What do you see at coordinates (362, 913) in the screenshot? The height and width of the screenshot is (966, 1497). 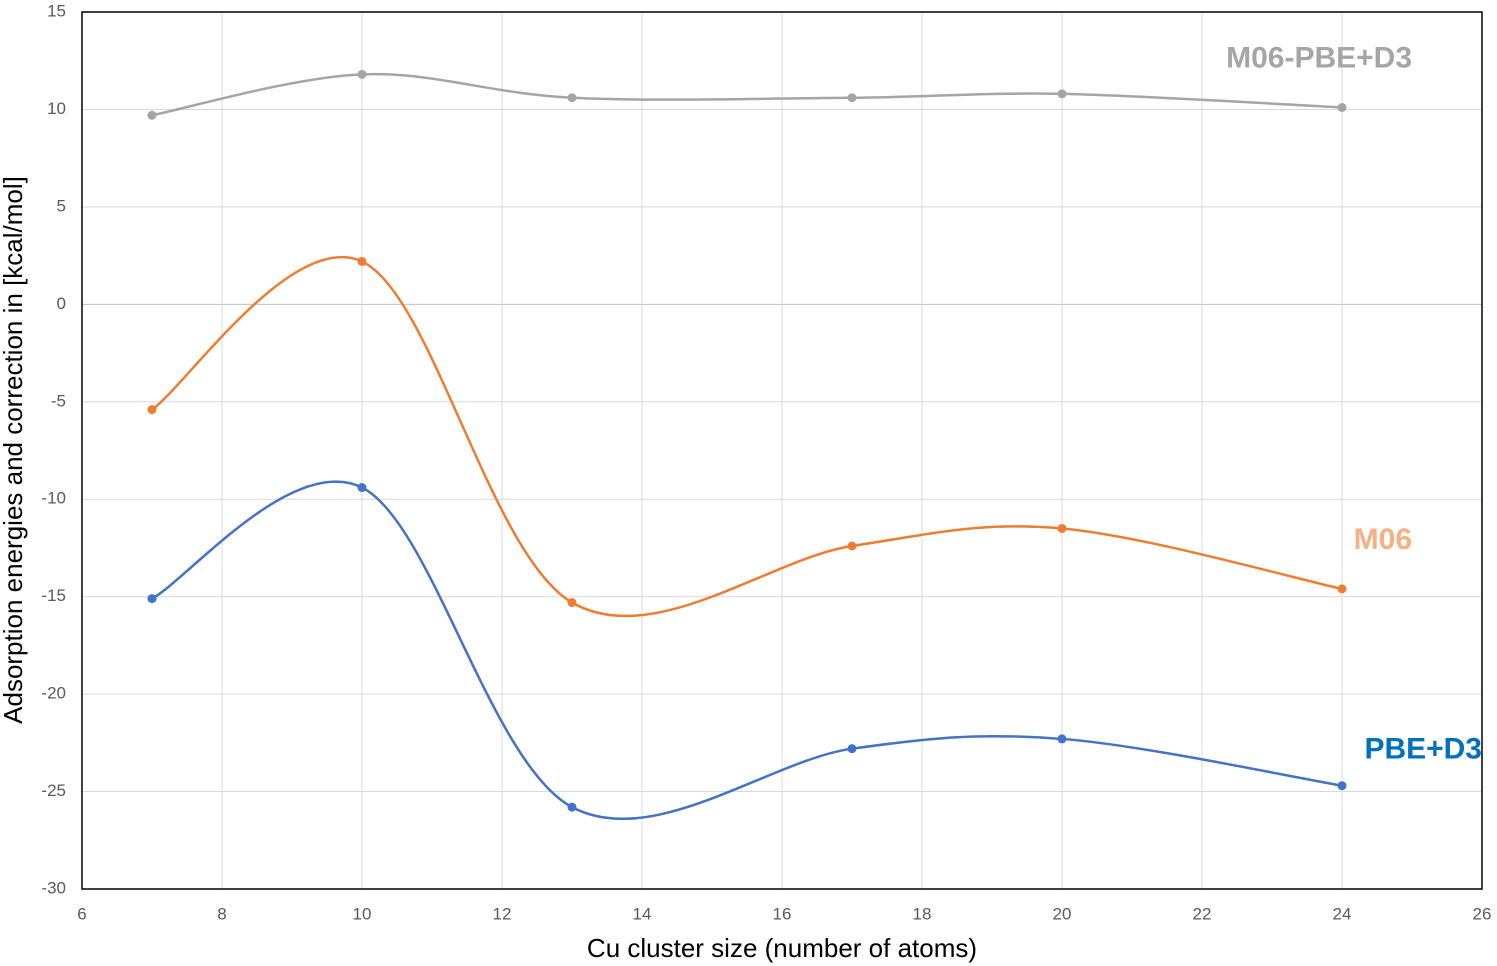 I see `x-tick-label: 10` at bounding box center [362, 913].